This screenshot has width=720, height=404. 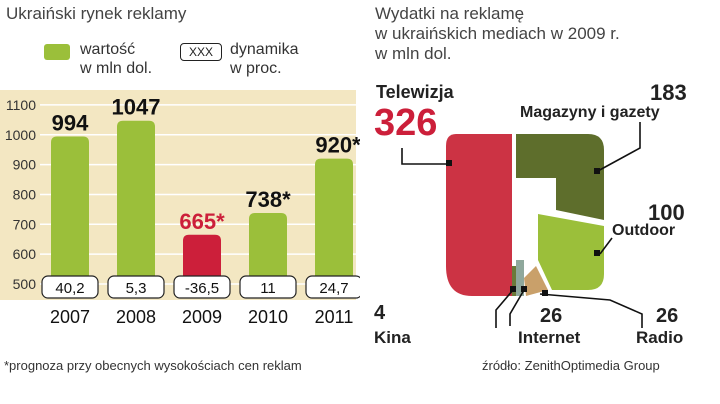 What do you see at coordinates (136, 317) in the screenshot?
I see `x-label-2008: 2008` at bounding box center [136, 317].